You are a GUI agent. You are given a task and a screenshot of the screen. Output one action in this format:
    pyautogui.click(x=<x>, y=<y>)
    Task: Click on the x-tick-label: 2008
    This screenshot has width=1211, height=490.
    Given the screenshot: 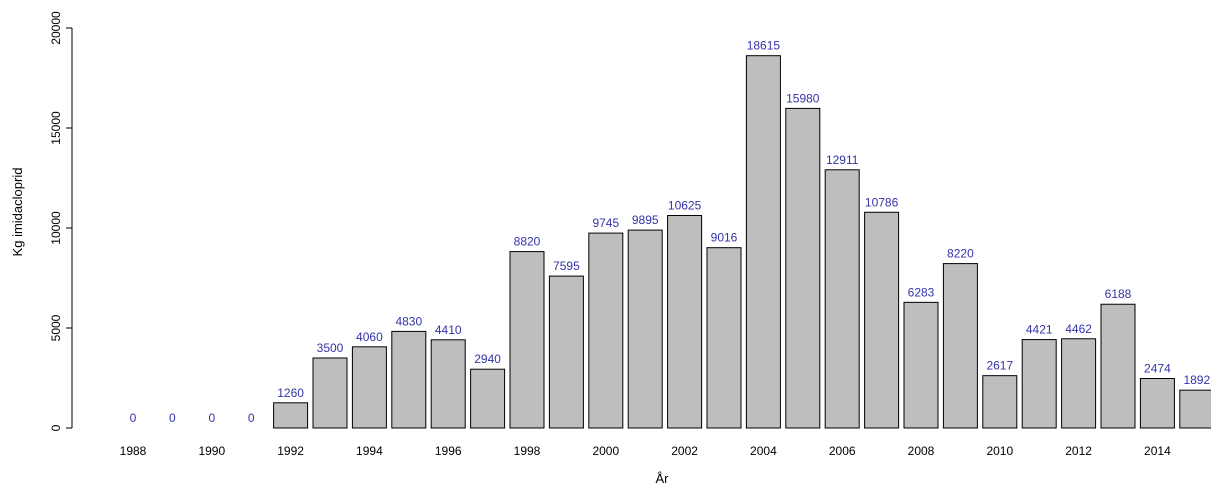 What is the action you would take?
    pyautogui.click(x=921, y=451)
    